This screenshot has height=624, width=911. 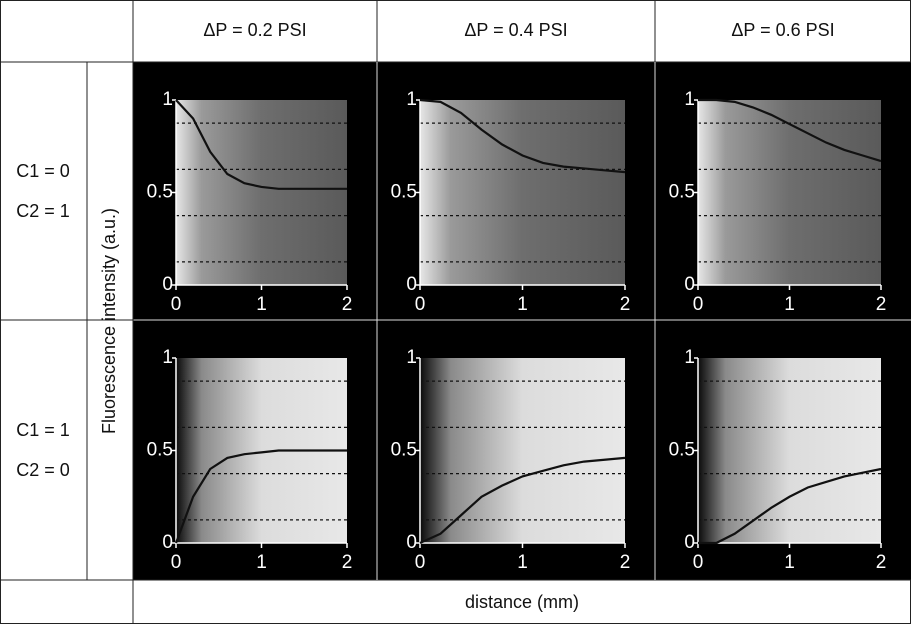 What do you see at coordinates (109, 321) in the screenshot?
I see `y-axis-label: Fluorescence intensity (a.u.)` at bounding box center [109, 321].